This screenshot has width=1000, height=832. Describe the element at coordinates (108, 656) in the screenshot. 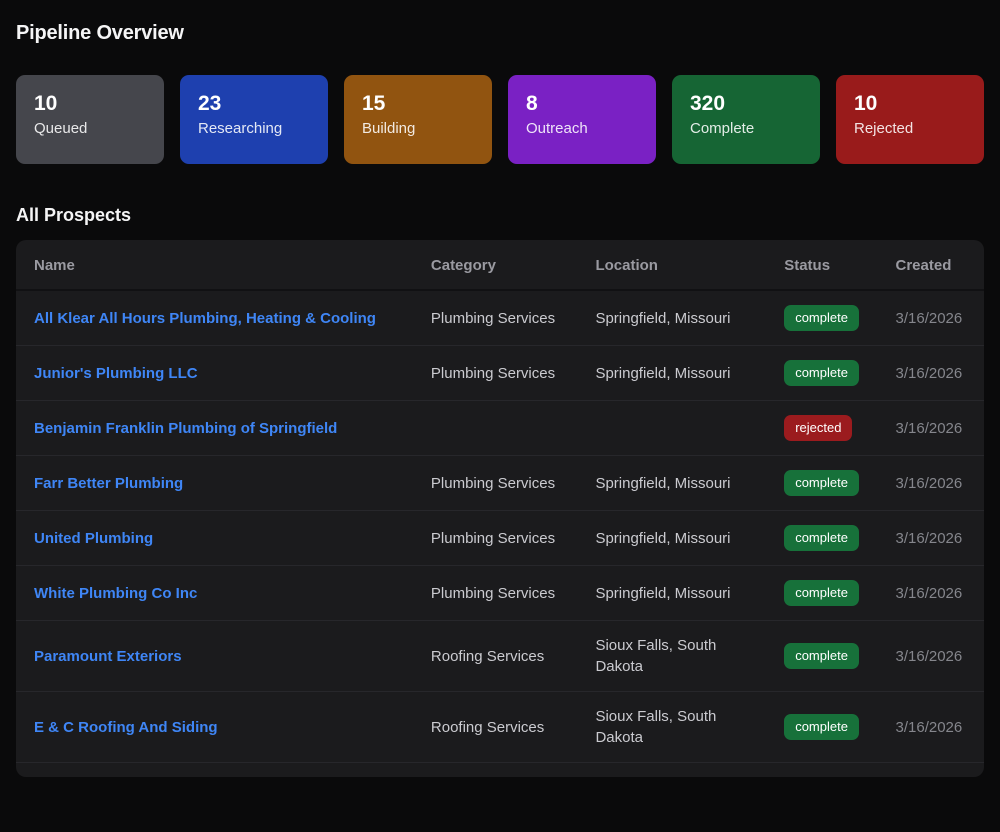

I see `prospect-link: Paramount Exteriors` at that location.